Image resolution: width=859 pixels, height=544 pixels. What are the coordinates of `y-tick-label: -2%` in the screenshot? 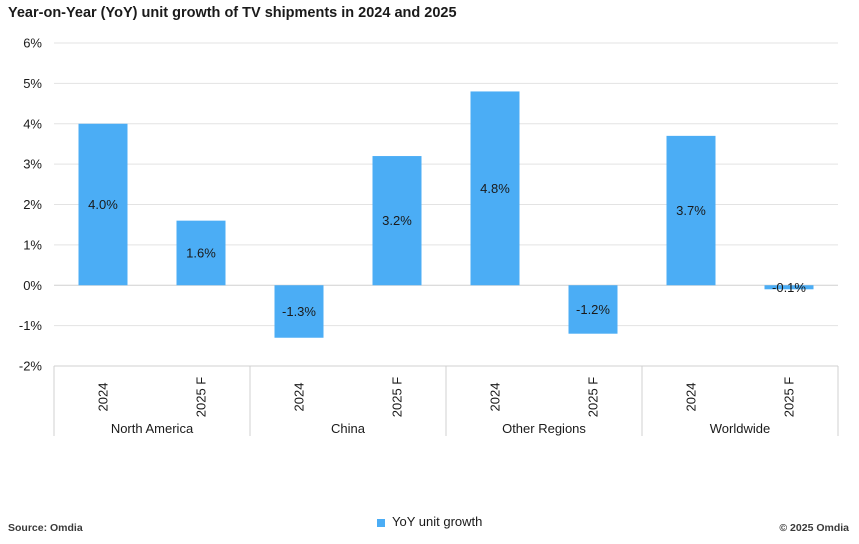 It's located at (31, 366).